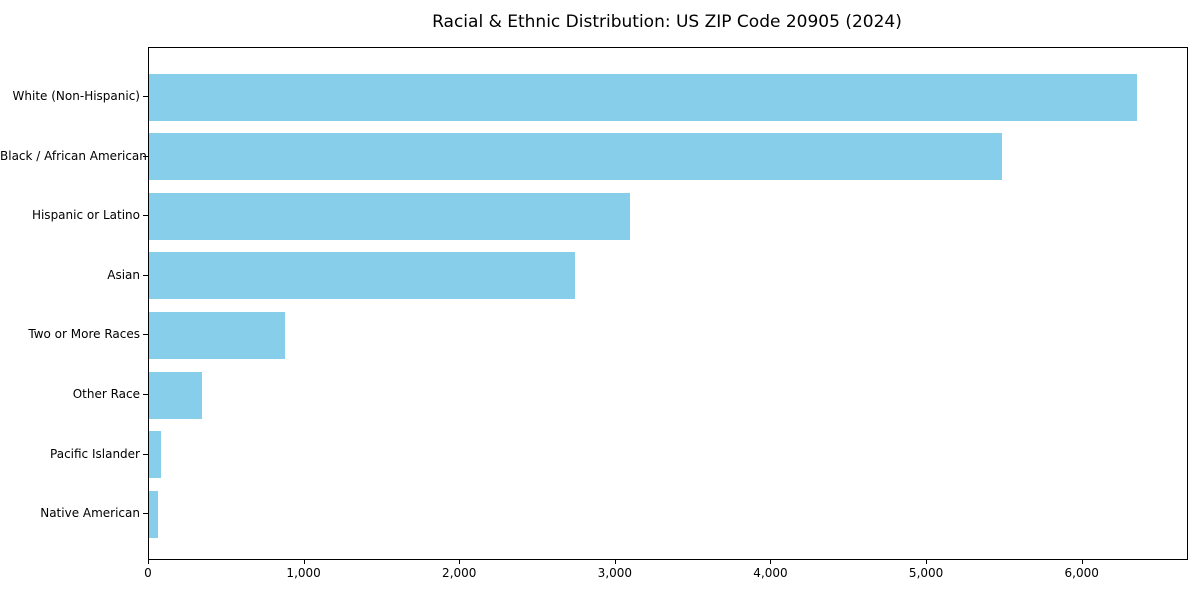 This screenshot has width=1200, height=600. What do you see at coordinates (303, 573) in the screenshot?
I see `x-tick-label-1000: 1,000` at bounding box center [303, 573].